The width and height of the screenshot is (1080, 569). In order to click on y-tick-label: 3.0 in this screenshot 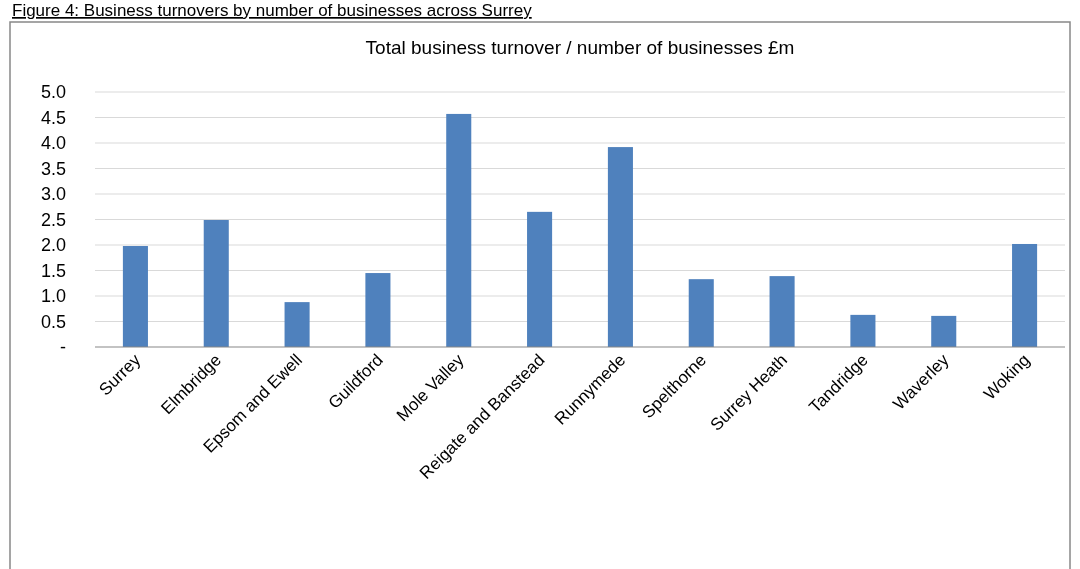, I will do `click(53, 194)`.